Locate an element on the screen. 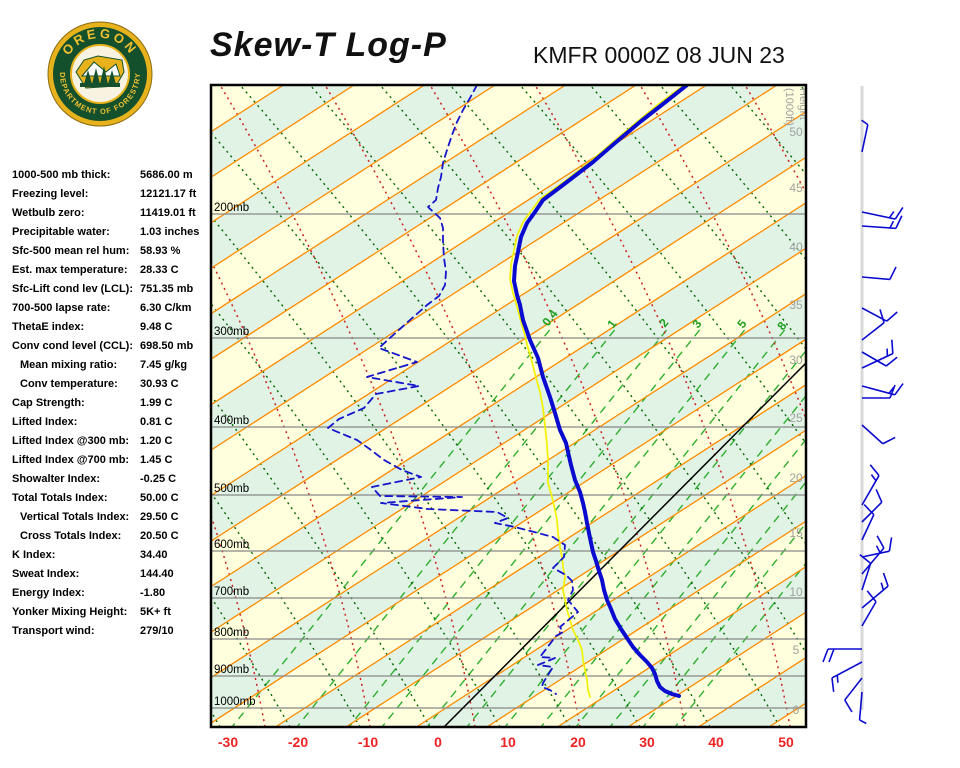  index-value: 1.99 C is located at coordinates (156, 403).